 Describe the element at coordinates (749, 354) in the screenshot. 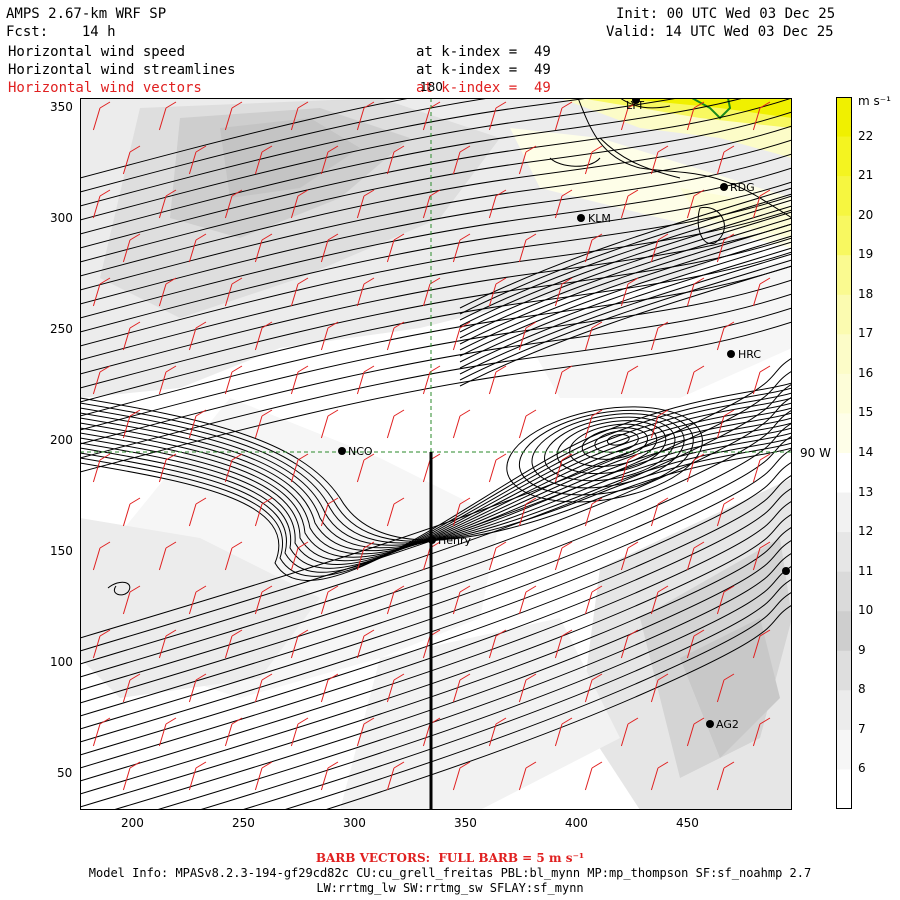

I see `svg-text: HRC` at that location.